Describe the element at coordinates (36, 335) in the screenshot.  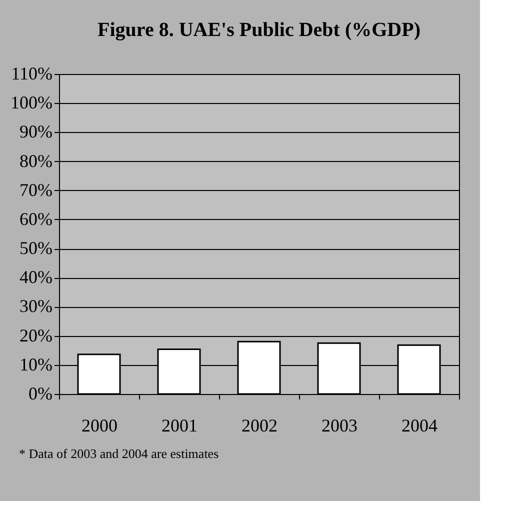
I see `y-tick-label: 20%` at that location.